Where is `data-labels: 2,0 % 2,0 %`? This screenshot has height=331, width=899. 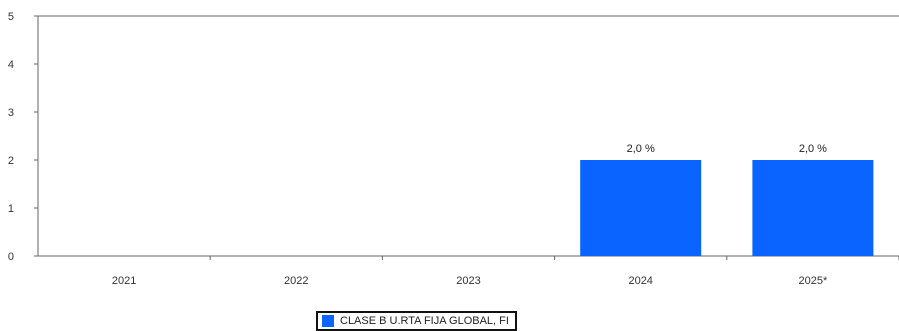
data-labels: 2,0 % 2,0 % is located at coordinates (727, 149).